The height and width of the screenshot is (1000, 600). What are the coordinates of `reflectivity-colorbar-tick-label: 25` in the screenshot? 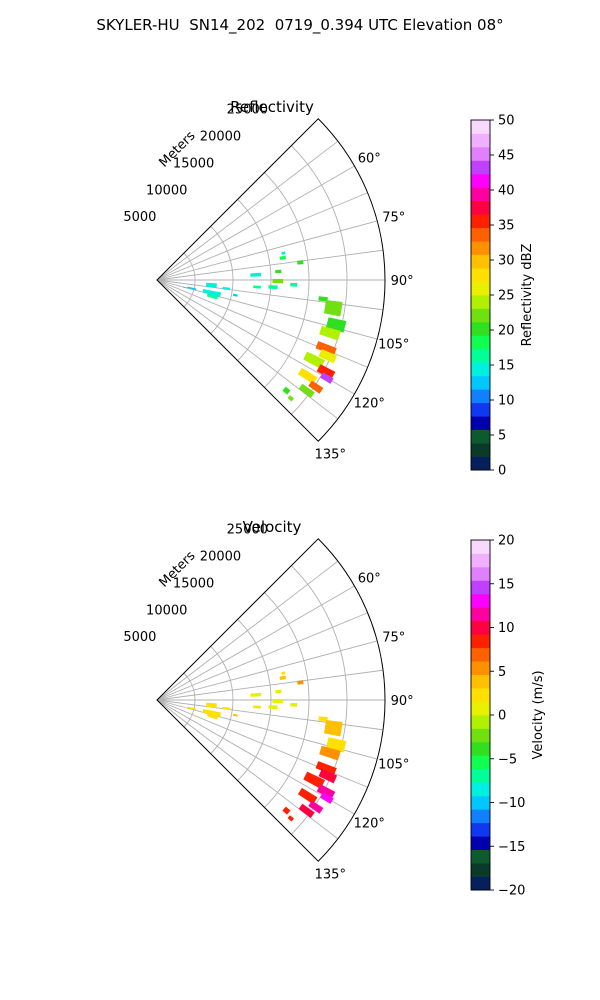 It's located at (506, 296).